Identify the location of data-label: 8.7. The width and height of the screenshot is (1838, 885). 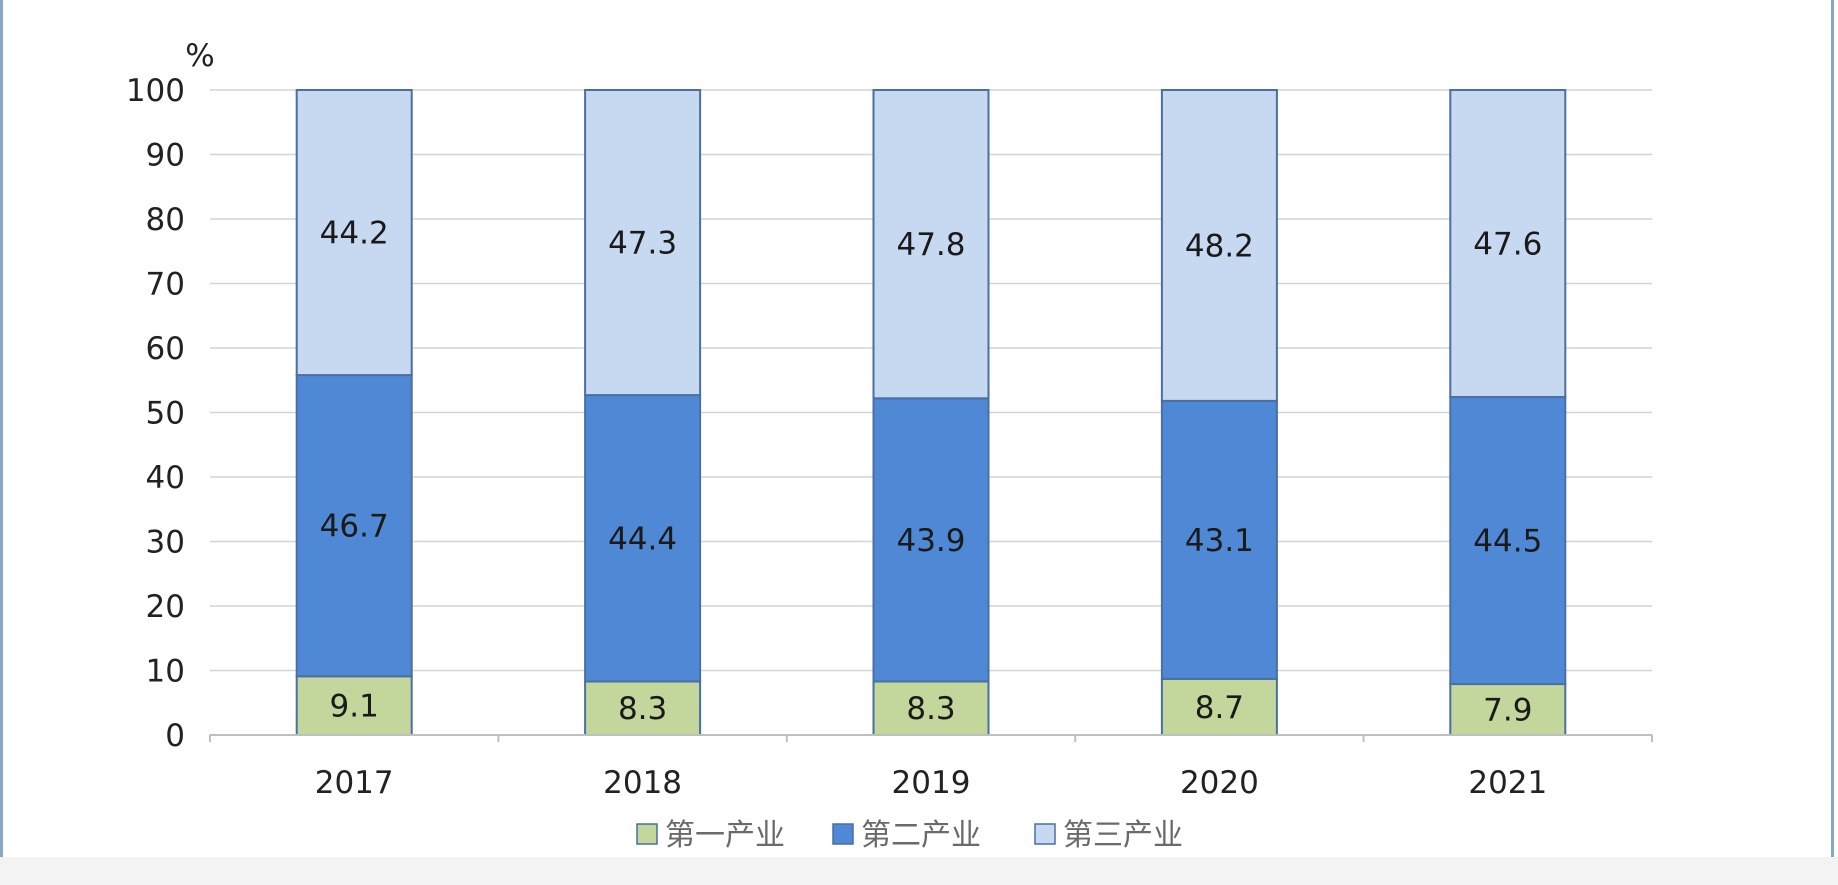
(1219, 708).